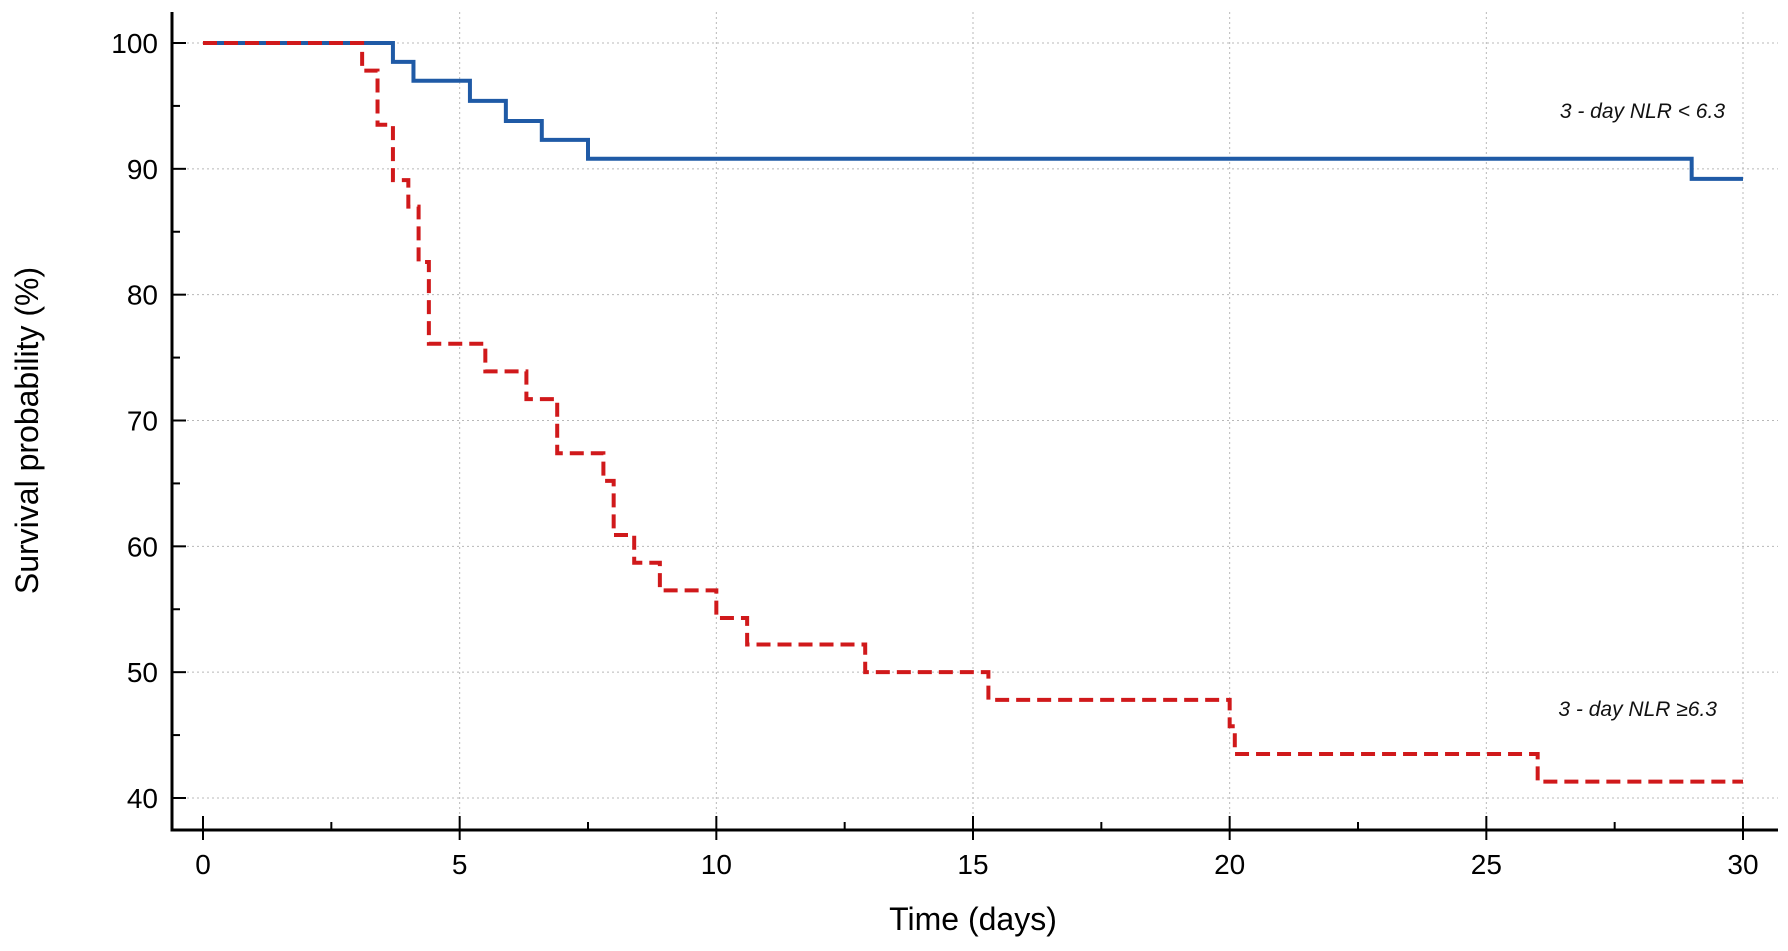  What do you see at coordinates (142, 546) in the screenshot?
I see `y-tick-label: 60` at bounding box center [142, 546].